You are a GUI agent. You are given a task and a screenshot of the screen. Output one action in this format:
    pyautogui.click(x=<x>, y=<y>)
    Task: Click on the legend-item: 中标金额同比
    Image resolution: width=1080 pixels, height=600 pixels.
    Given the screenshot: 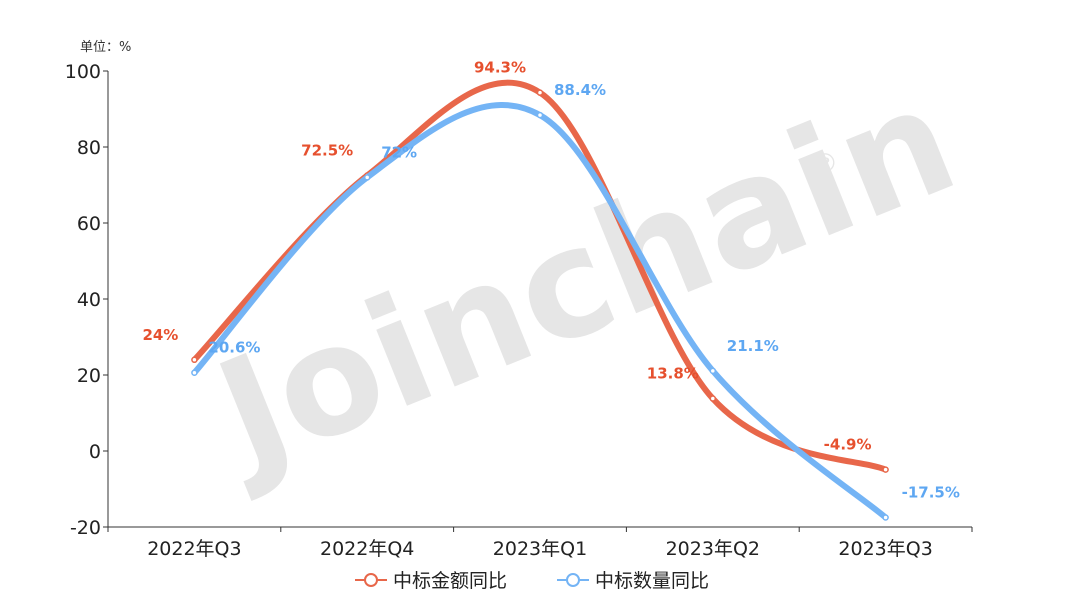 What is the action you would take?
    pyautogui.click(x=431, y=581)
    